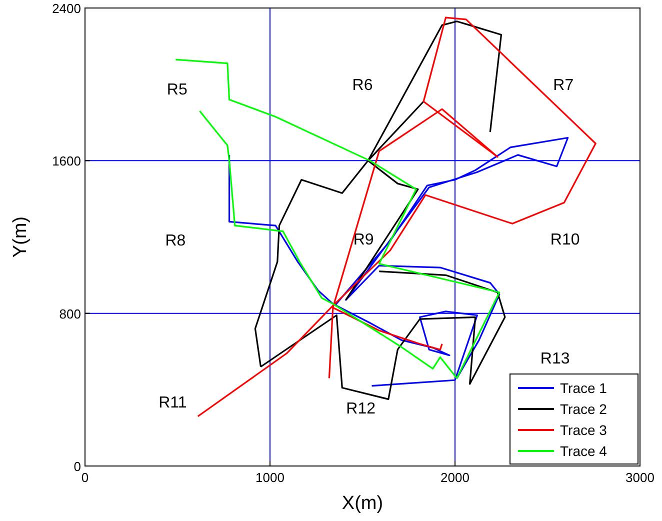 The width and height of the screenshot is (662, 521). I want to click on legend-label: Trace 3, so click(584, 430).